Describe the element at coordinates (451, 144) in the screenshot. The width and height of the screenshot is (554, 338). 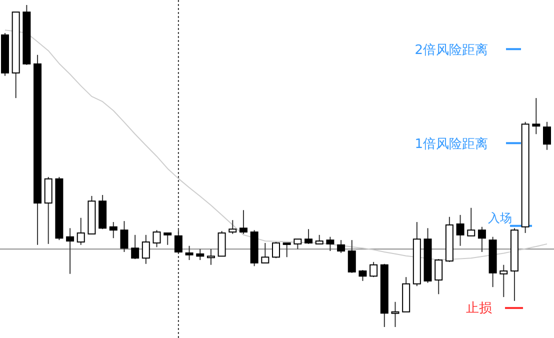
I see `ref-line-label: 1倍风险距离` at that location.